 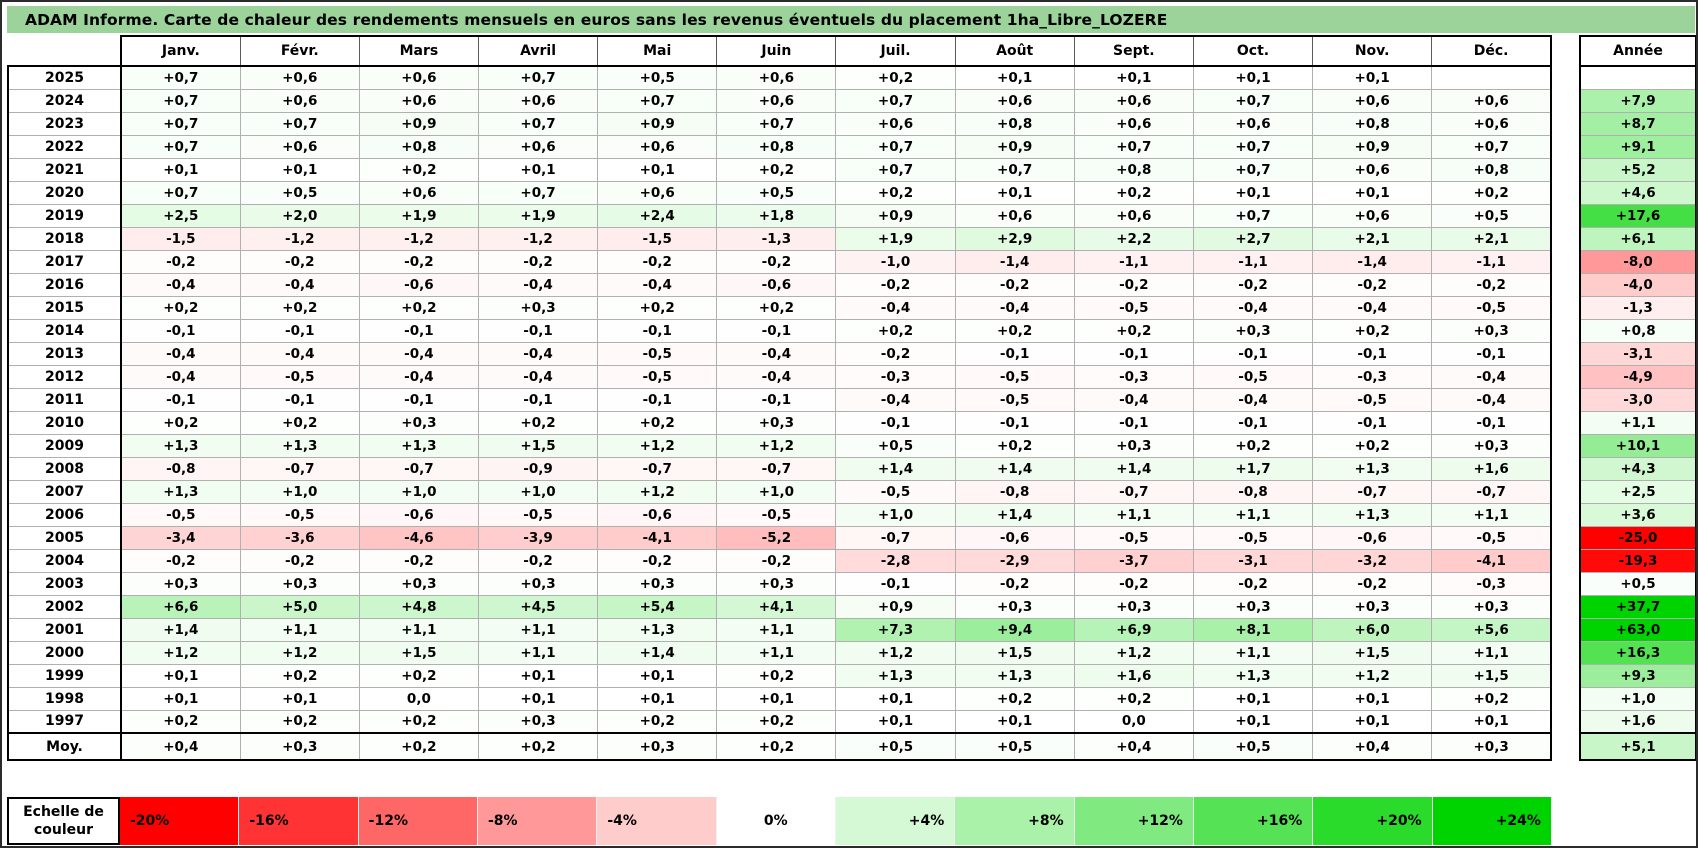 I want to click on return-cell: +8,1, so click(x=1253, y=629).